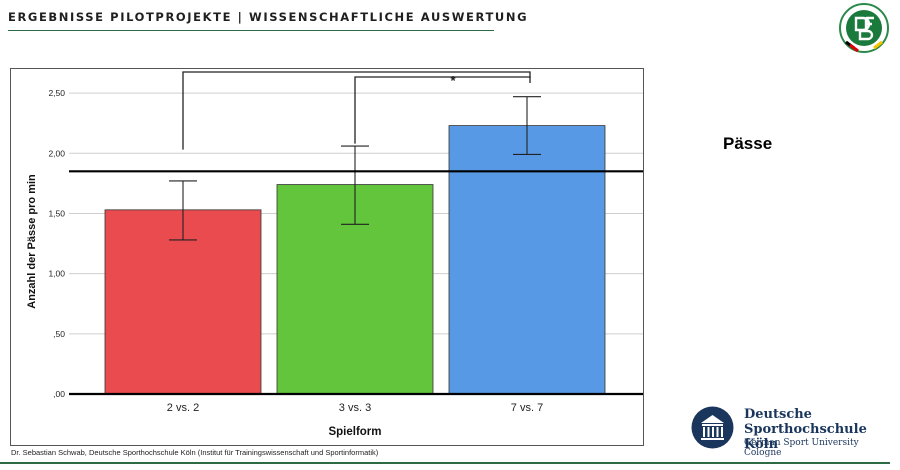 Image resolution: width=900 pixels, height=470 pixels. What do you see at coordinates (32, 241) in the screenshot?
I see `y-axis-title: Anzahl der Pässe pro min` at bounding box center [32, 241].